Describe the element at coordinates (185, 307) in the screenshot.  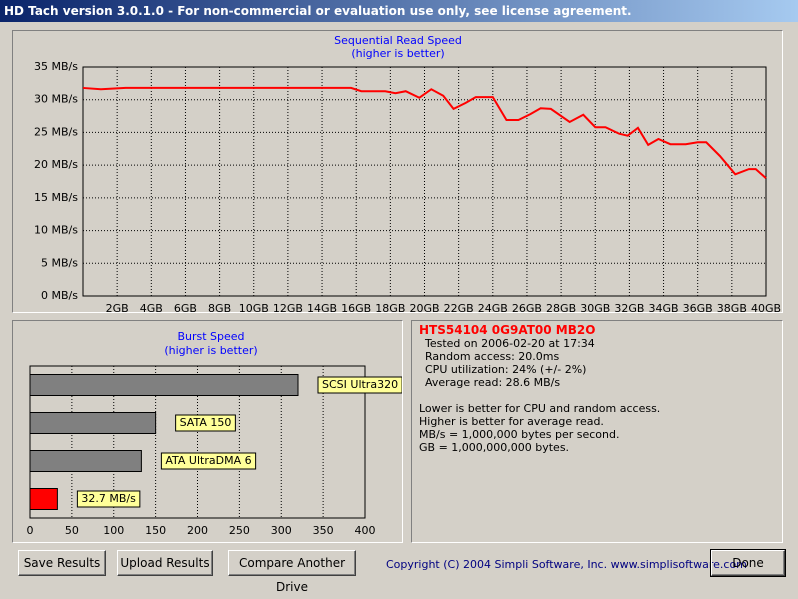
I see `x-tick-label: 6GB` at that location.